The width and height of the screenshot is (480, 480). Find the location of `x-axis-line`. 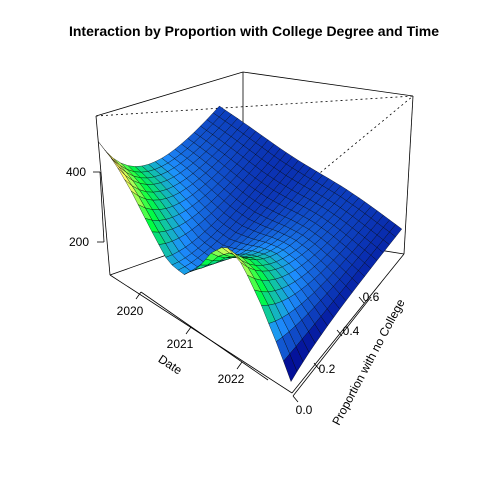

x-axis-line is located at coordinates (204, 336).